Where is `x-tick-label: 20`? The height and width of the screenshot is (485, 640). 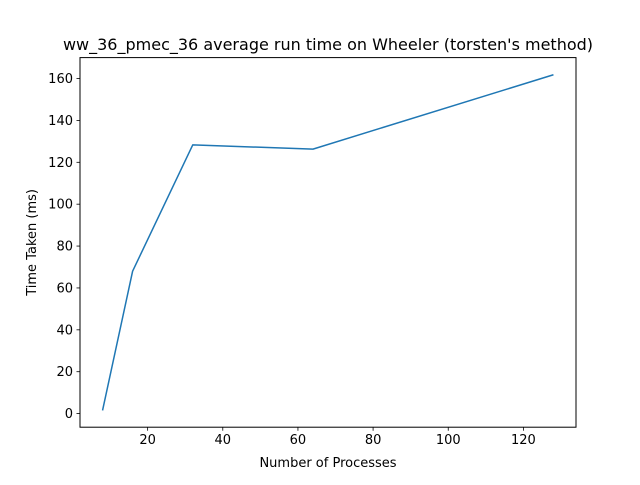 x-tick-label: 20 is located at coordinates (147, 440).